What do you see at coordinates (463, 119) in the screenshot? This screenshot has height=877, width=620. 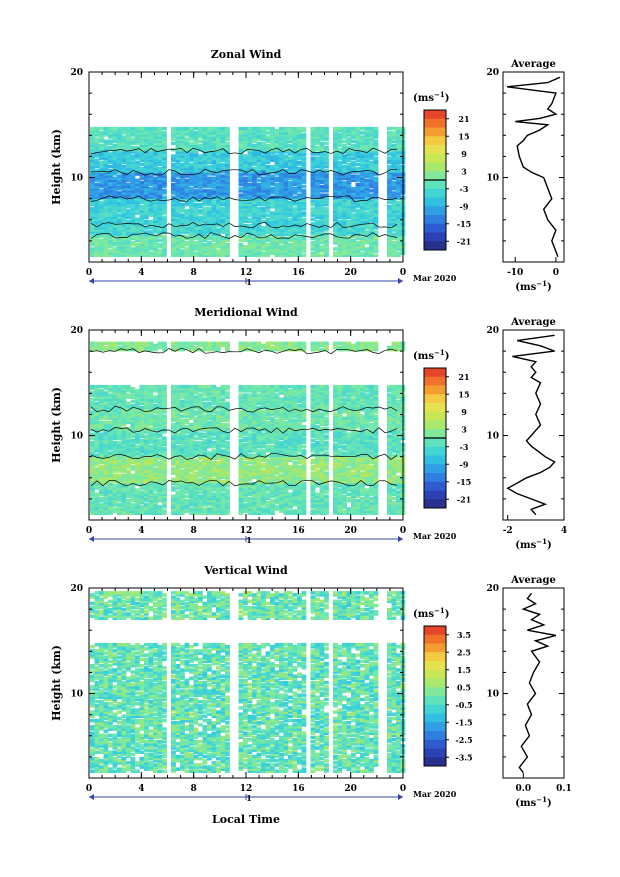 I see `colorbar-tick-label: 21` at bounding box center [463, 119].